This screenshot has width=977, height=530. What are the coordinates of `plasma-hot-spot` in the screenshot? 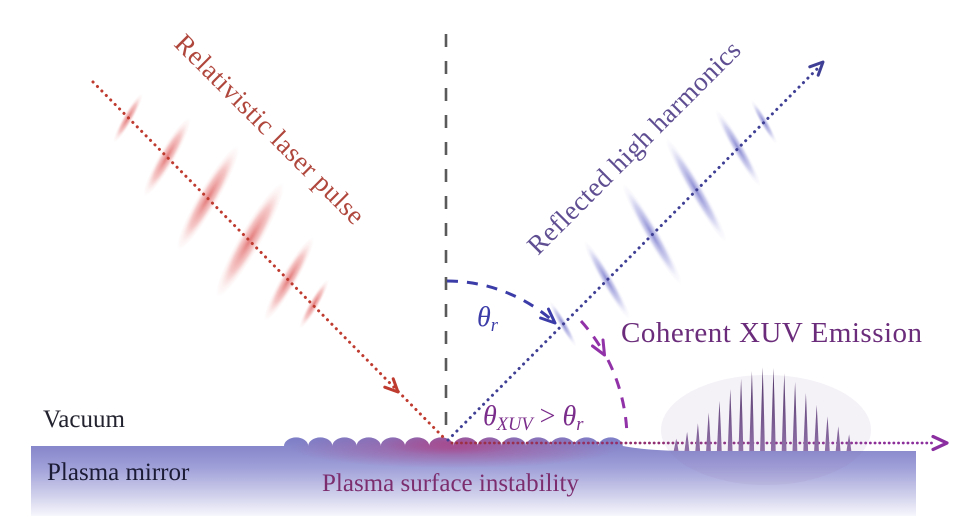 It's located at (455, 452).